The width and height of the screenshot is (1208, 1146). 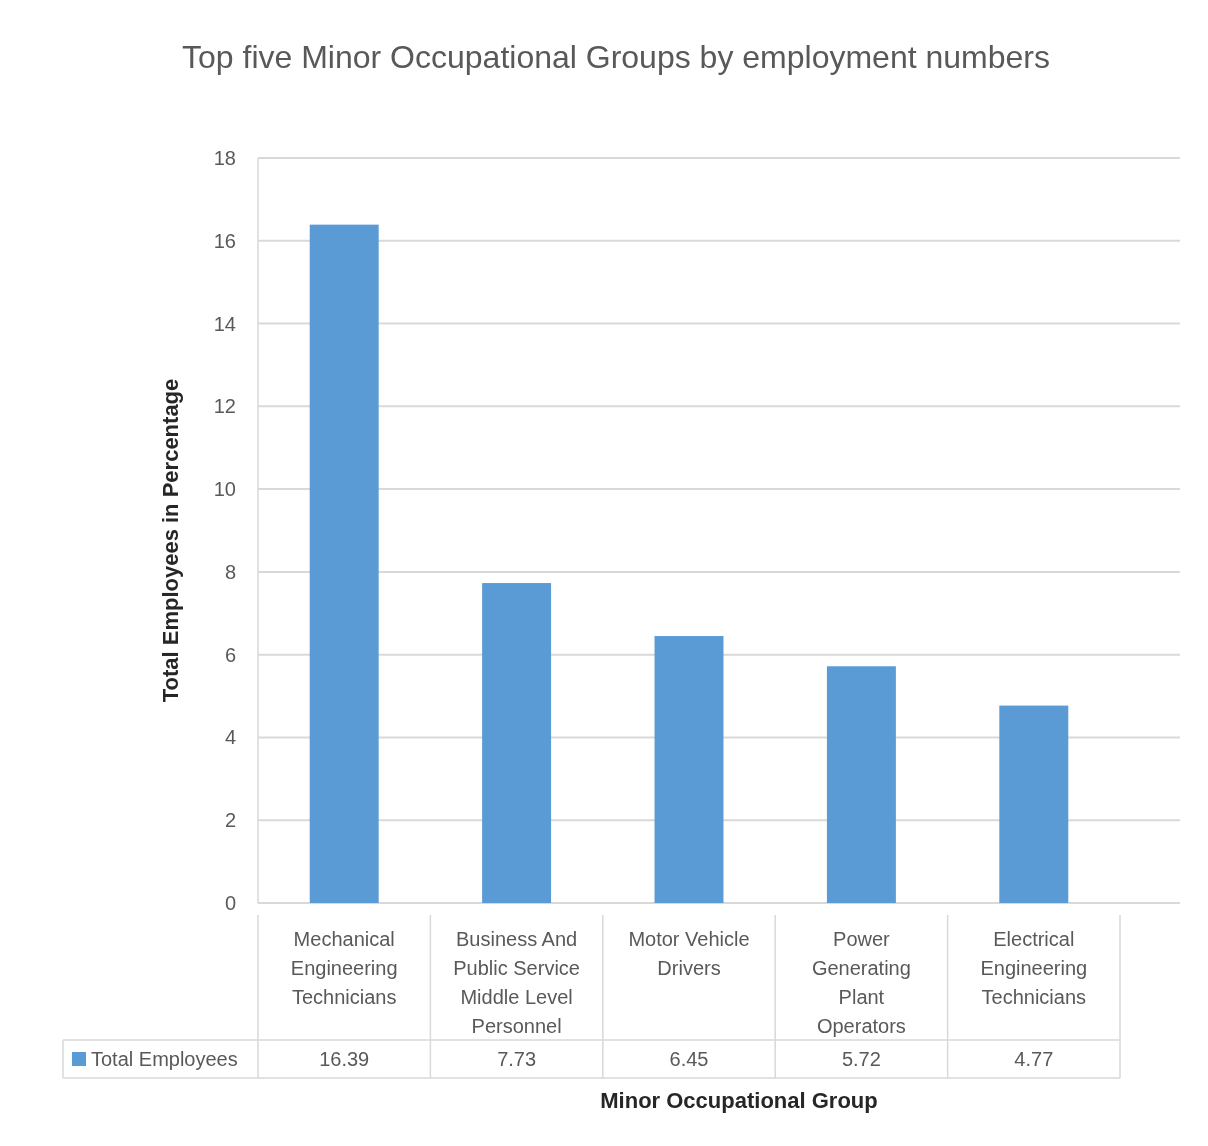 What do you see at coordinates (517, 1059) in the screenshot?
I see `data-label: 7.73` at bounding box center [517, 1059].